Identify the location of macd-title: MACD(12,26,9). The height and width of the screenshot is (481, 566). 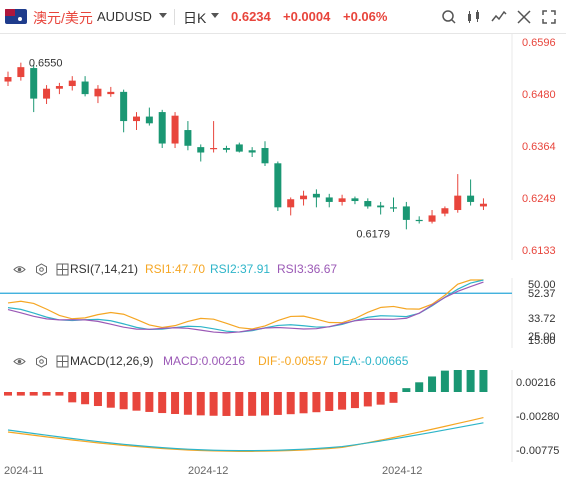
(112, 361).